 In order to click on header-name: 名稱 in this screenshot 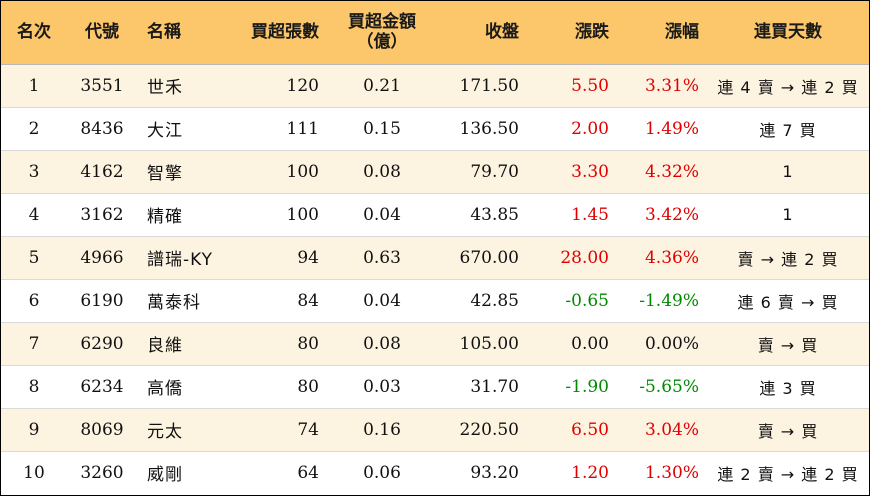, I will do `click(187, 33)`.